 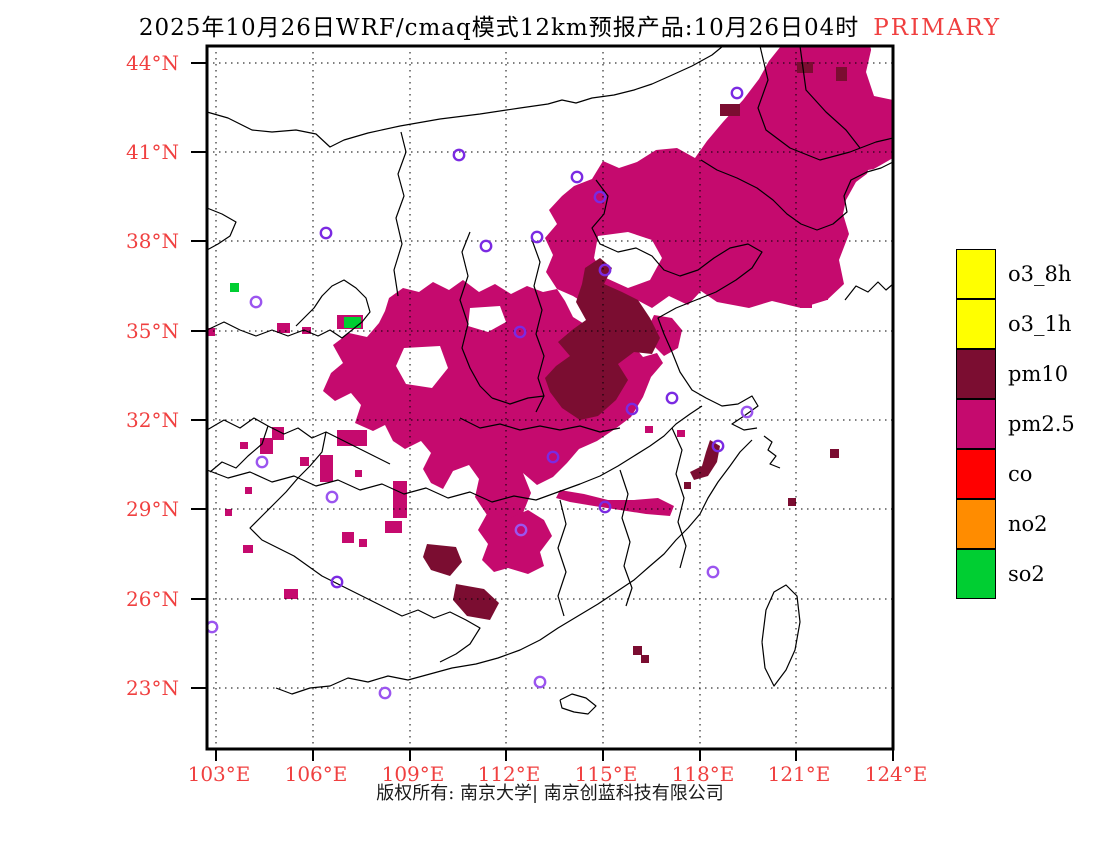 What do you see at coordinates (976, 324) in the screenshot?
I see `legend-swatch-o3_1h` at bounding box center [976, 324].